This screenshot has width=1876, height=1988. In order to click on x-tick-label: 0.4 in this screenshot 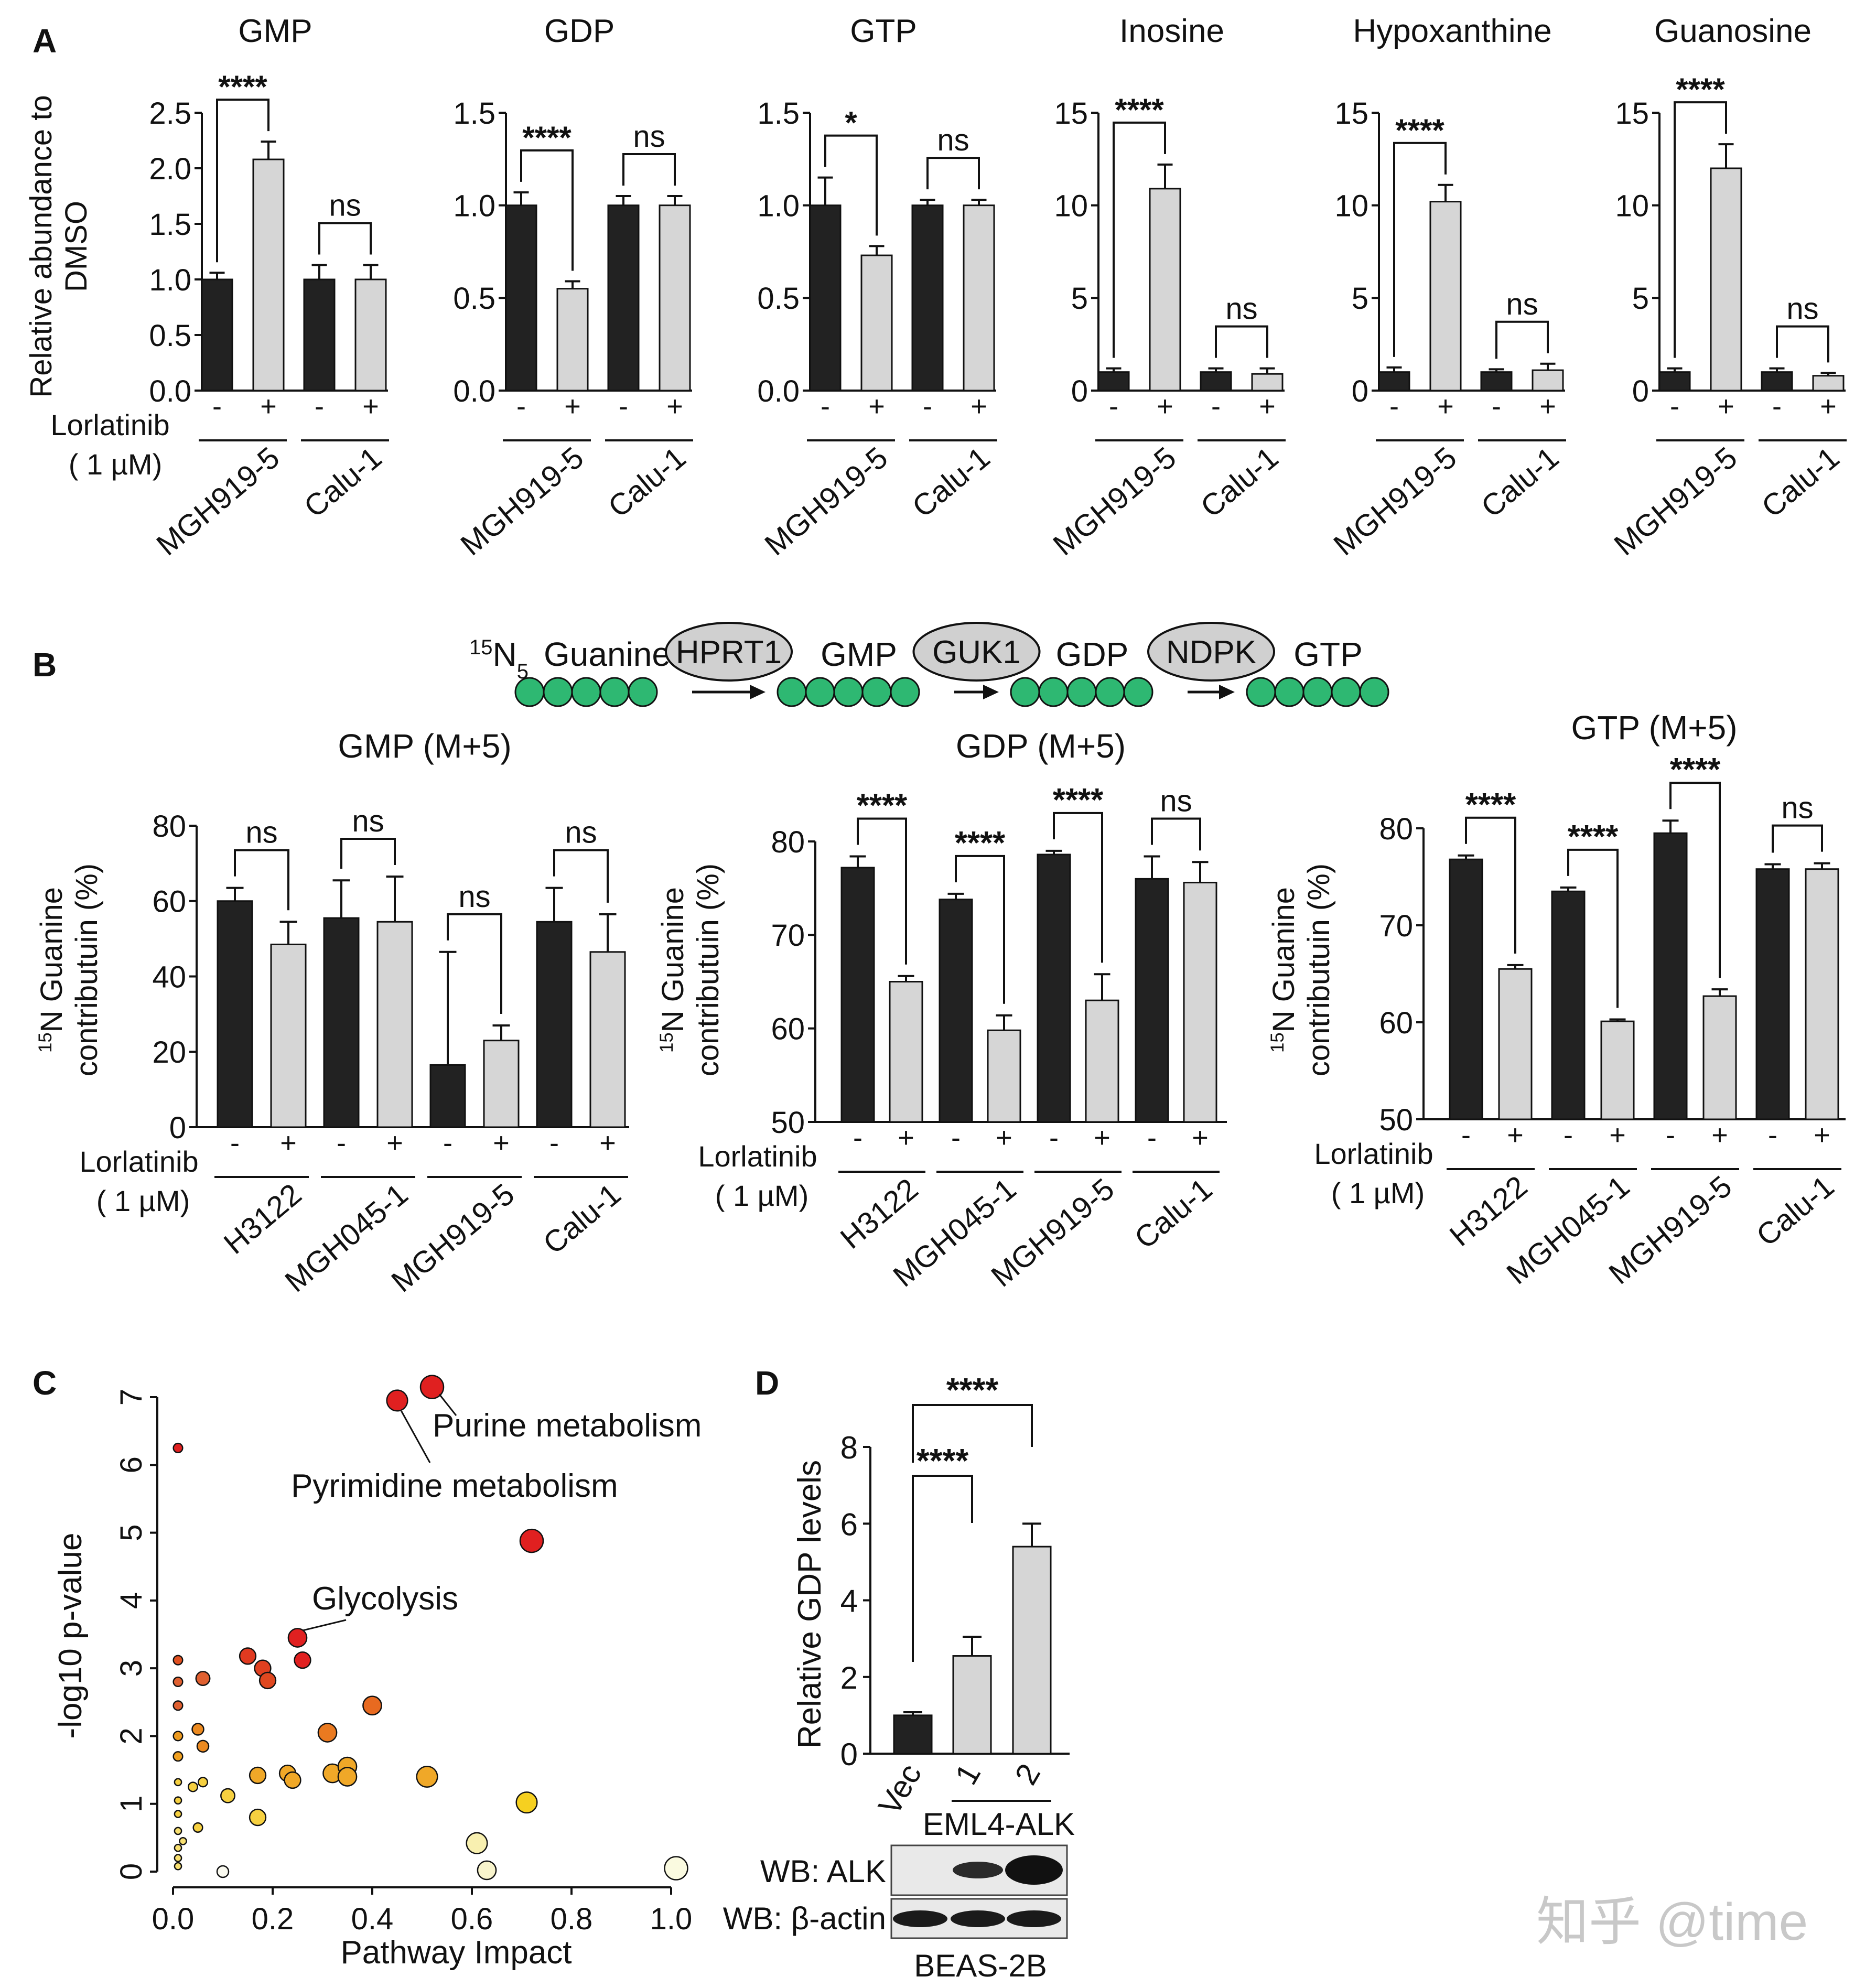, I will do `click(372, 1919)`.